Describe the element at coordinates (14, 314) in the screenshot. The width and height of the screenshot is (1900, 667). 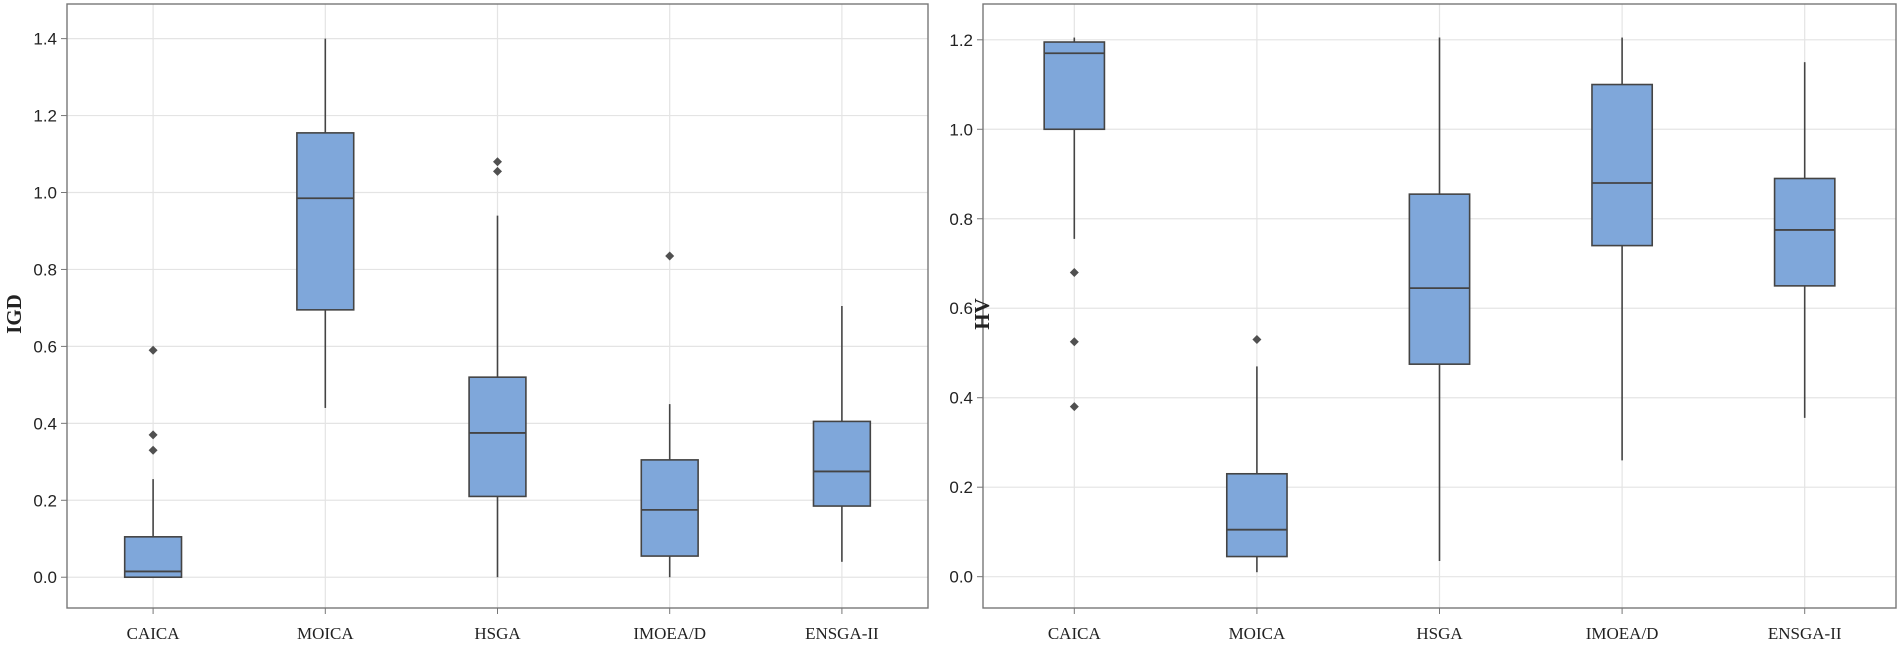
I see `y-axis-title: IGD` at that location.